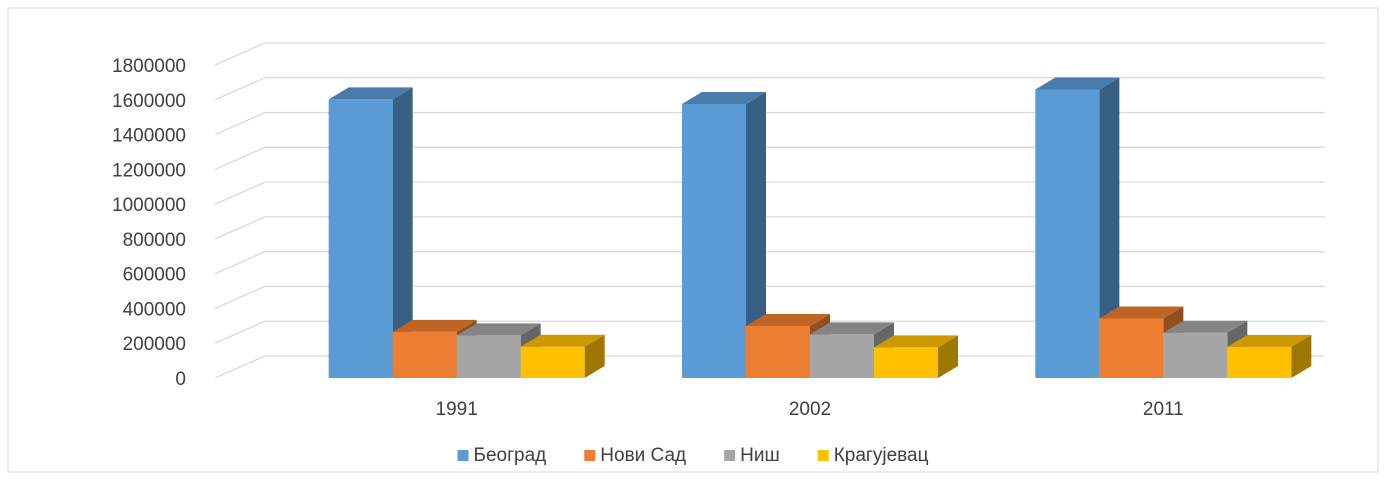  What do you see at coordinates (881, 455) in the screenshot?
I see `legend-label: Крагујевац` at bounding box center [881, 455].